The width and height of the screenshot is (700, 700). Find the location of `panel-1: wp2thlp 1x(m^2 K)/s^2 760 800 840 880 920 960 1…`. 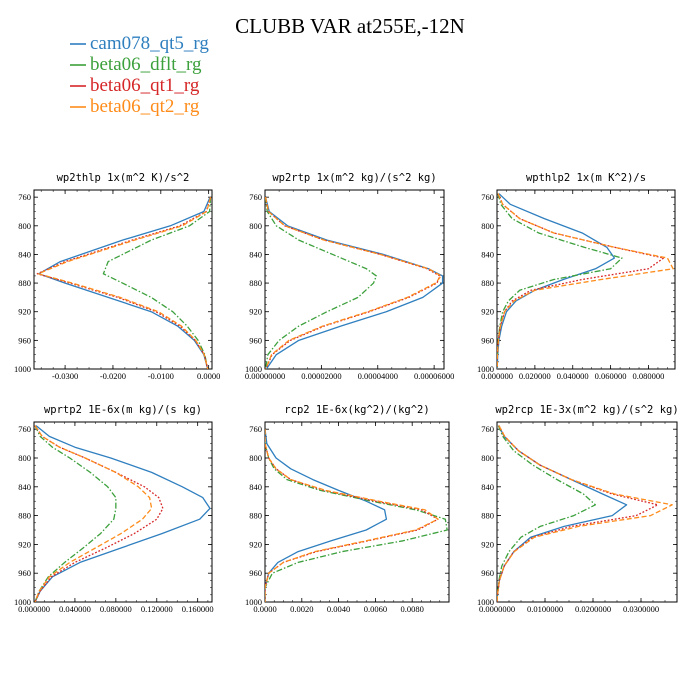

panel-1: wp2thlp 1x(m^2 K)/s^2 760 800 840 880 920 960 1… is located at coordinates (117, 276).